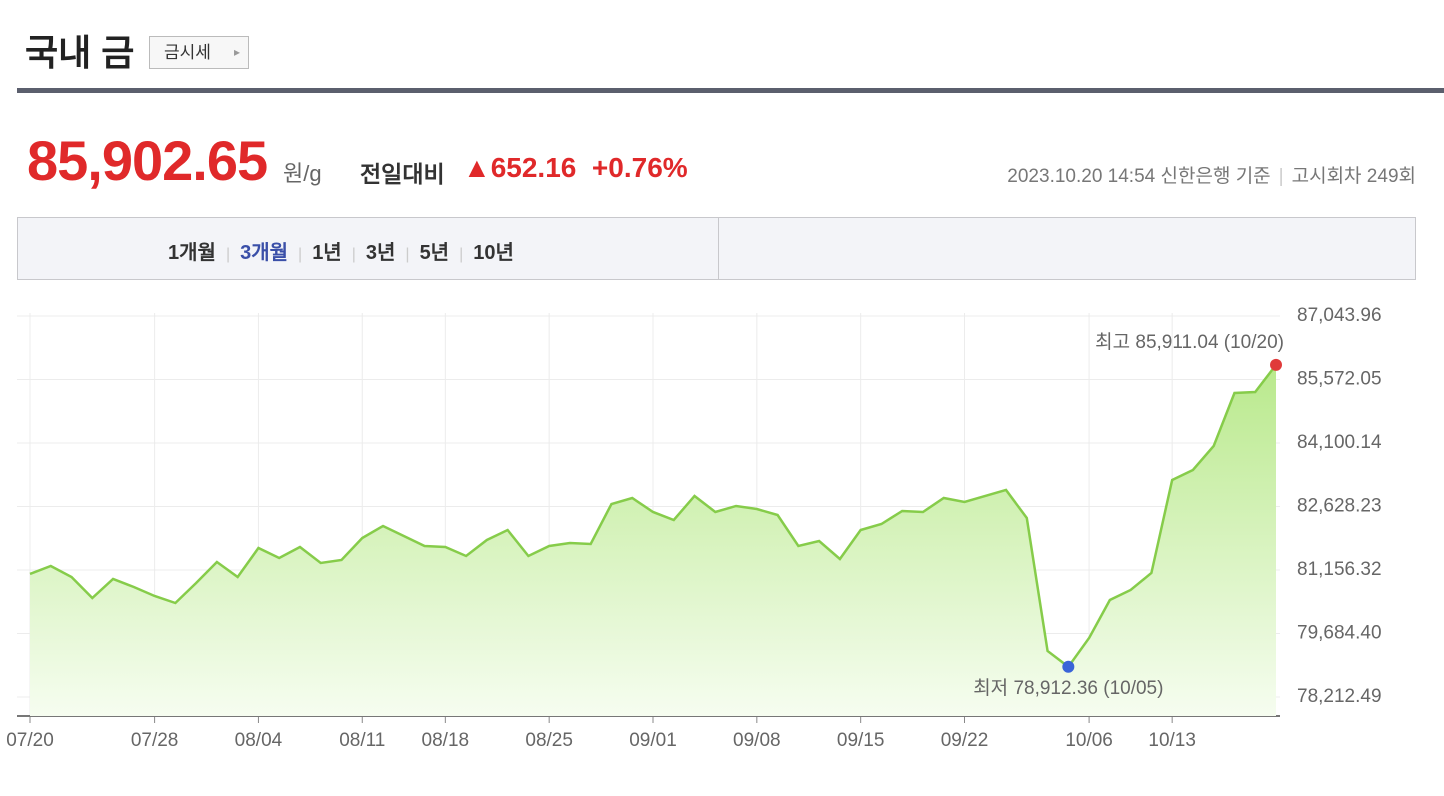  I want to click on max-label: 최고 85,911.04 (10/20), so click(1189, 342).